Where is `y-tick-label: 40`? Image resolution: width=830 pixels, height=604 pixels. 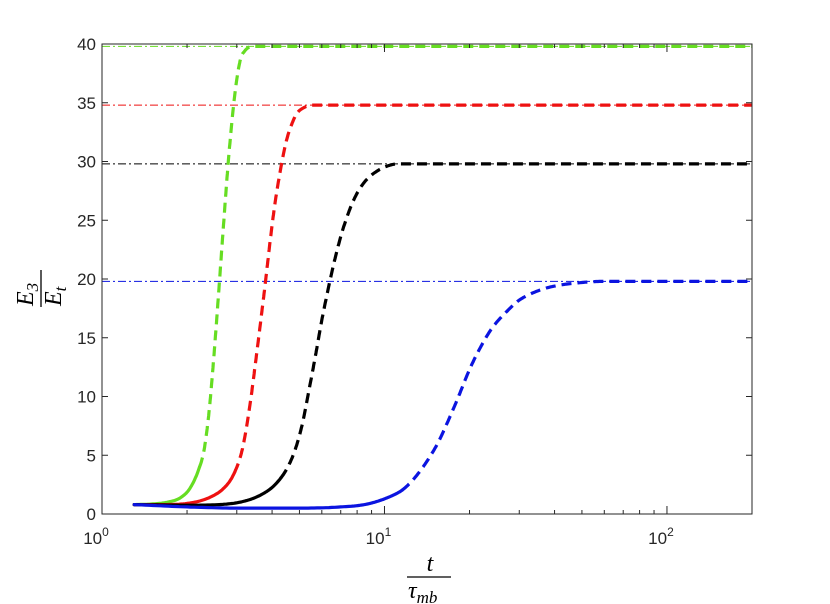
y-tick-label: 40 is located at coordinates (86, 44).